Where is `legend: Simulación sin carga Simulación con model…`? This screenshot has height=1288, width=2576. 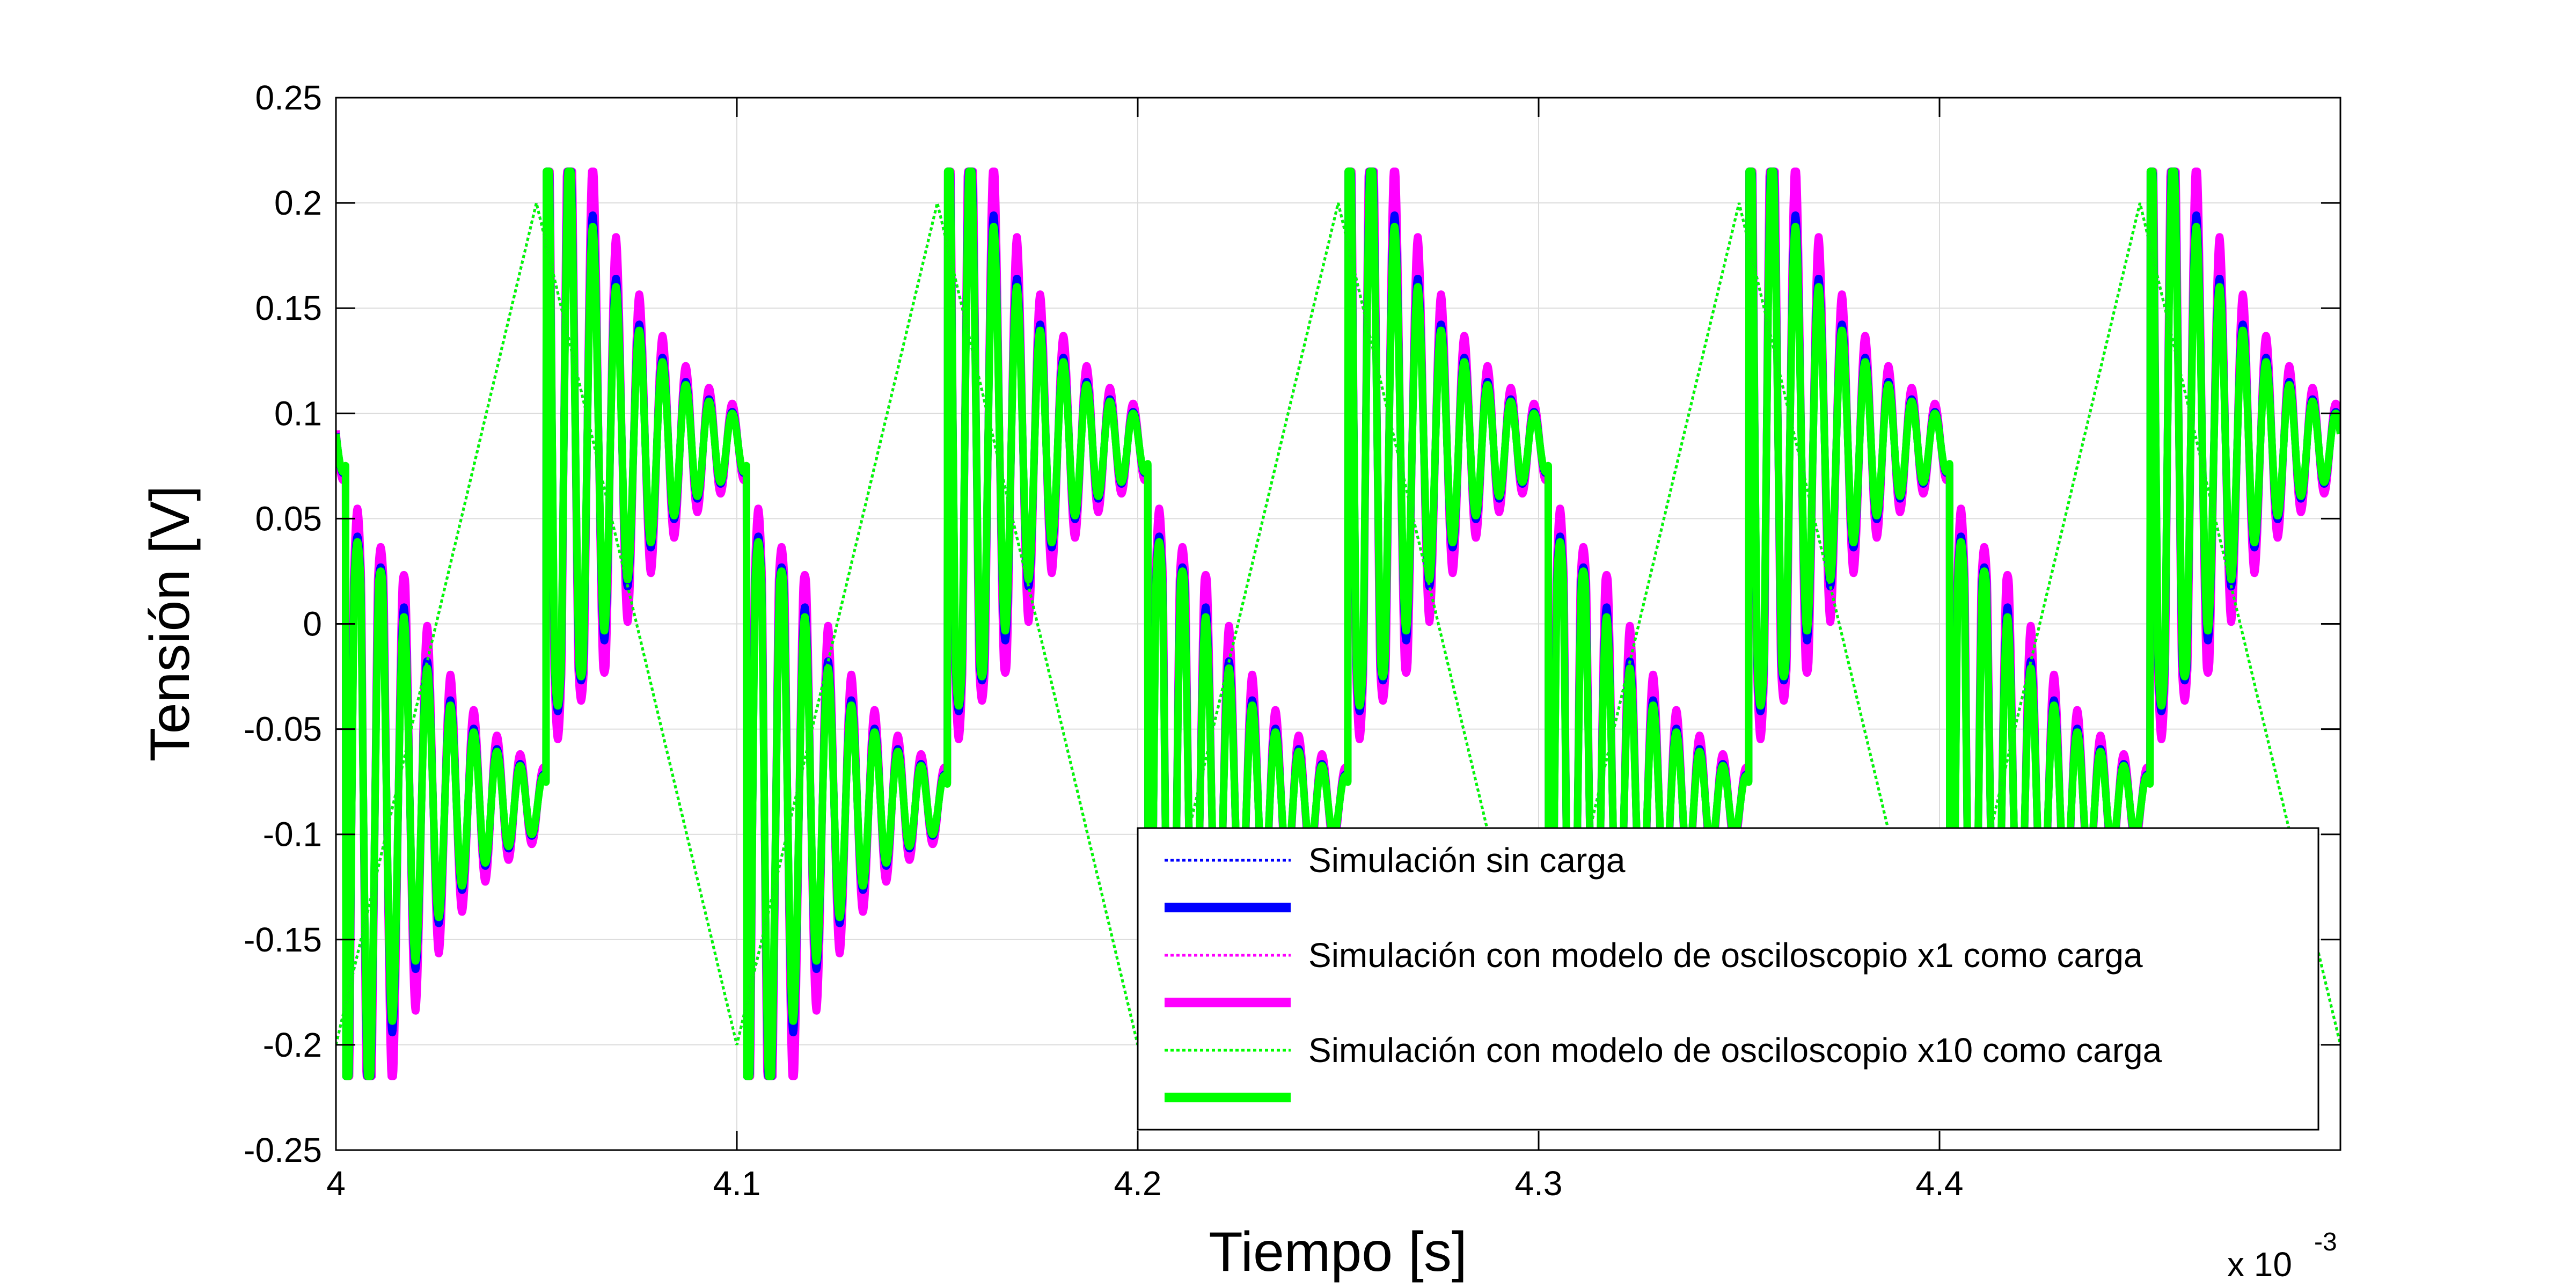
legend: Simulación sin carga Simulación con model… is located at coordinates (1728, 979).